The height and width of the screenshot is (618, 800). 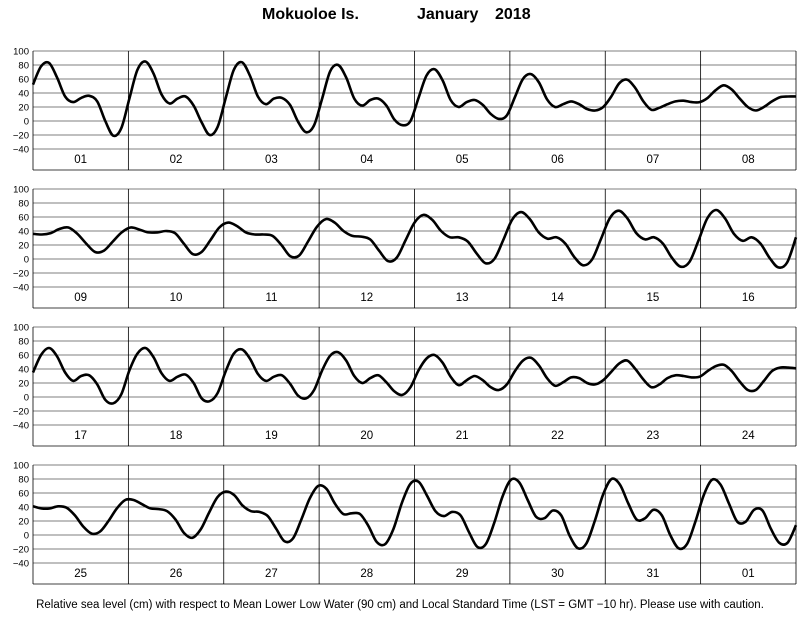 I want to click on day-label: 10, so click(x=176, y=298).